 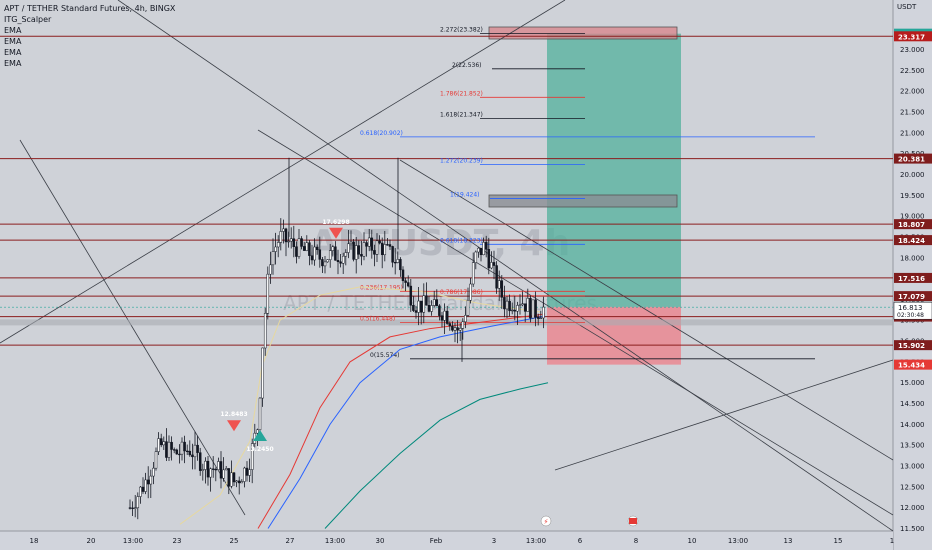 What do you see at coordinates (406, 422) in the screenshot?
I see `ema-slow-line` at bounding box center [406, 422].